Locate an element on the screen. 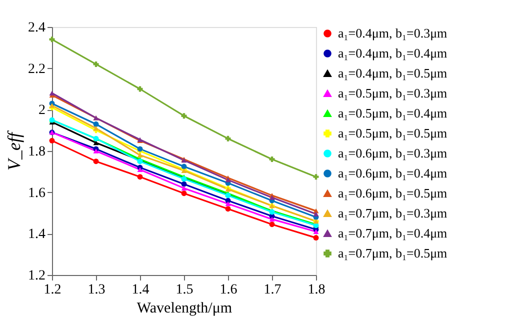  legend-label: a₁=0.6μm, b₁=0.4μm is located at coordinates (393, 173).